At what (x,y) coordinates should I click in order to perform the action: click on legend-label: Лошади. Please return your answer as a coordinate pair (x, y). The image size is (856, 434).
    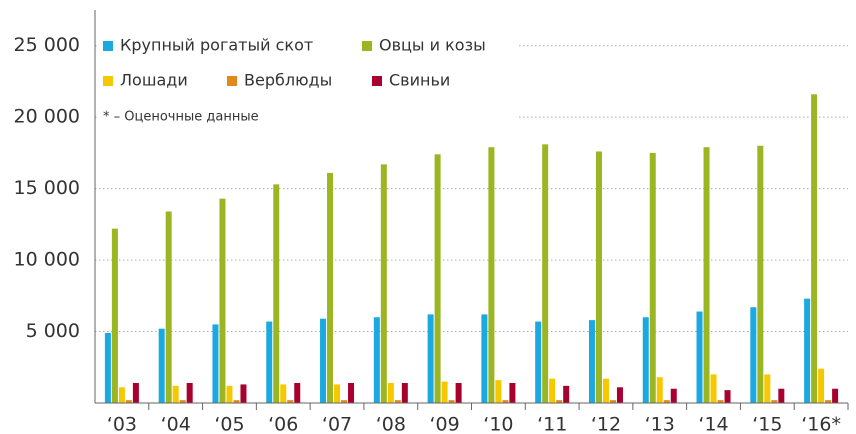
    Looking at the image, I should click on (154, 80).